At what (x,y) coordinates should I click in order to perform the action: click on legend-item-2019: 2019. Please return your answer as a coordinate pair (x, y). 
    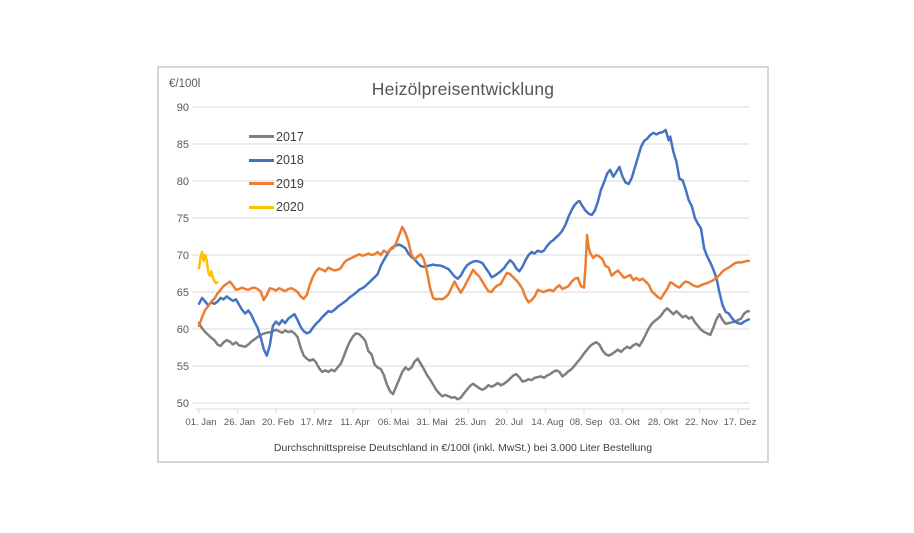
    Looking at the image, I should click on (276, 184).